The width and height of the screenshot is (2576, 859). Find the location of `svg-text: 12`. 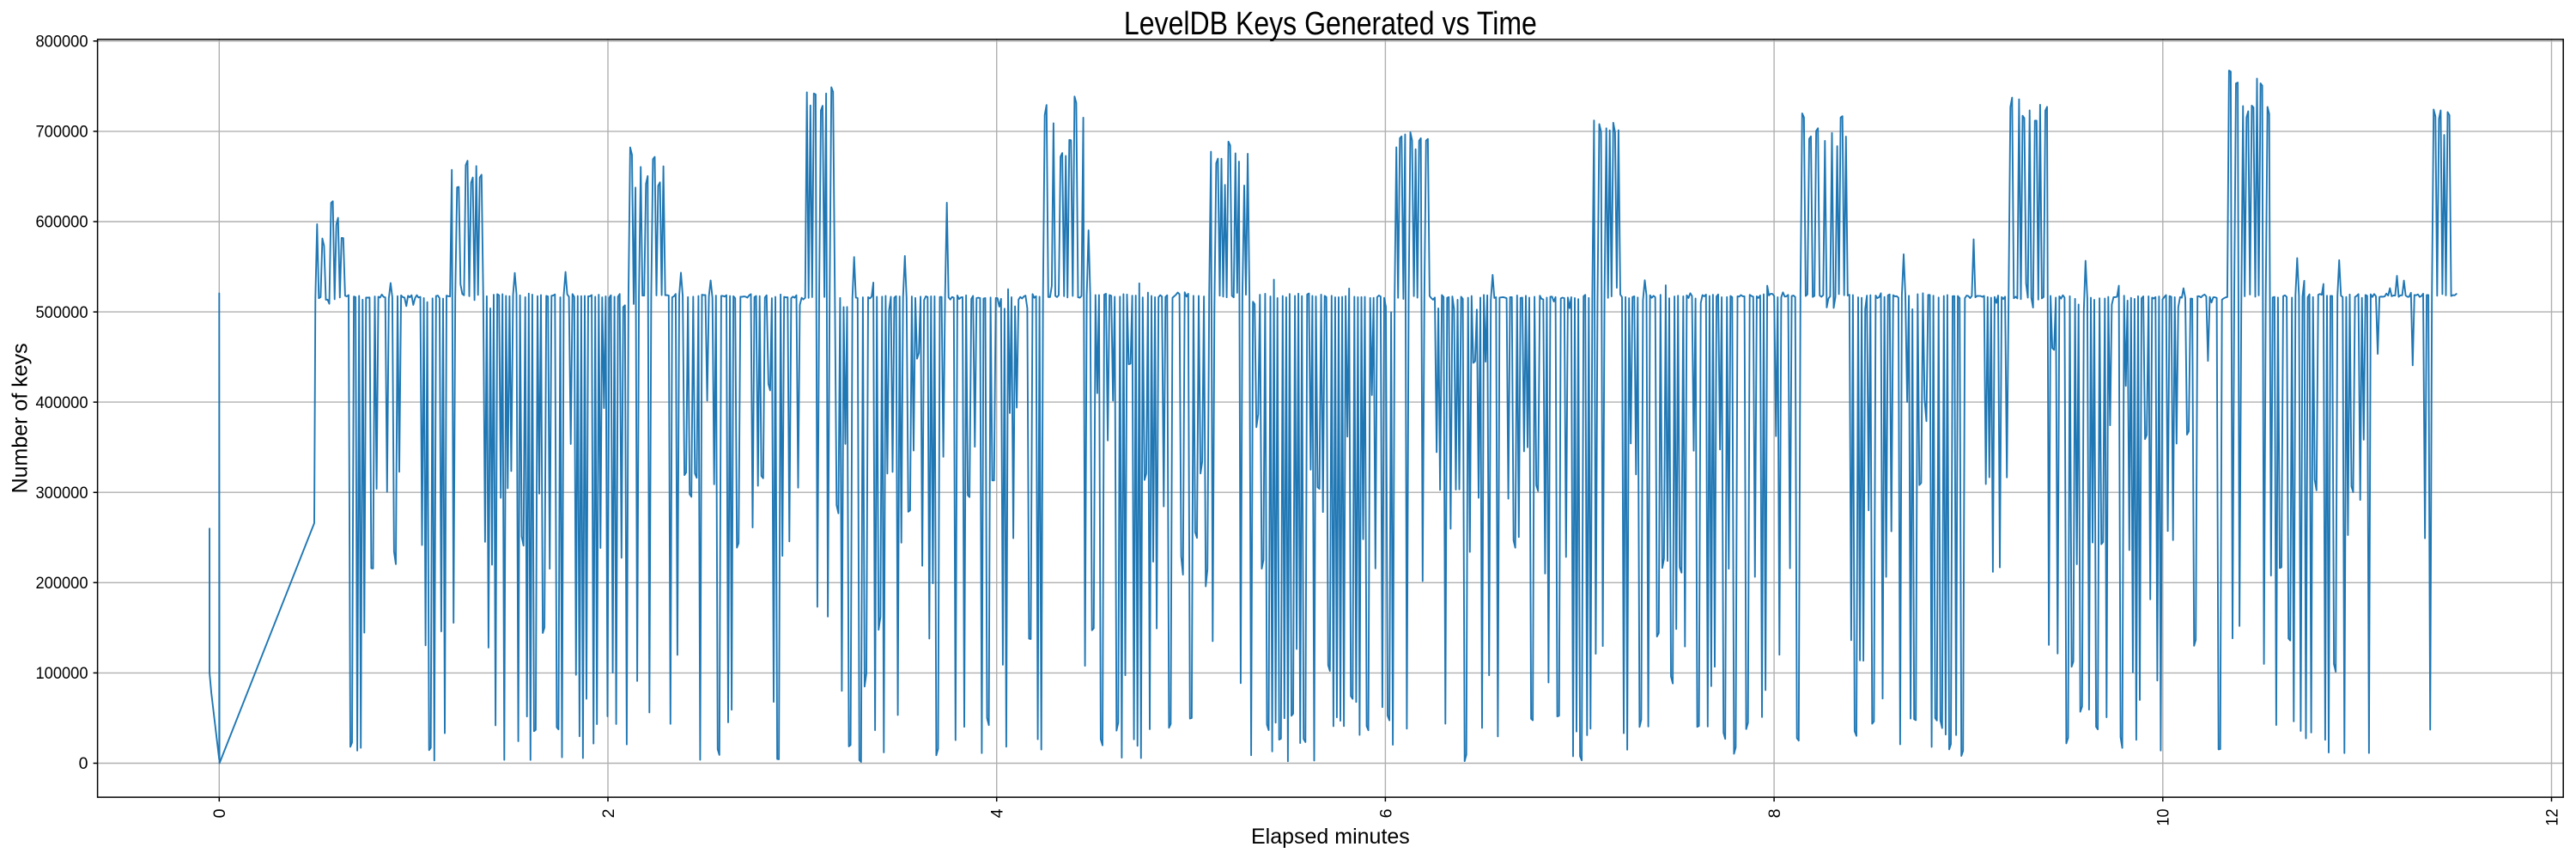

svg-text: 12 is located at coordinates (2552, 817).